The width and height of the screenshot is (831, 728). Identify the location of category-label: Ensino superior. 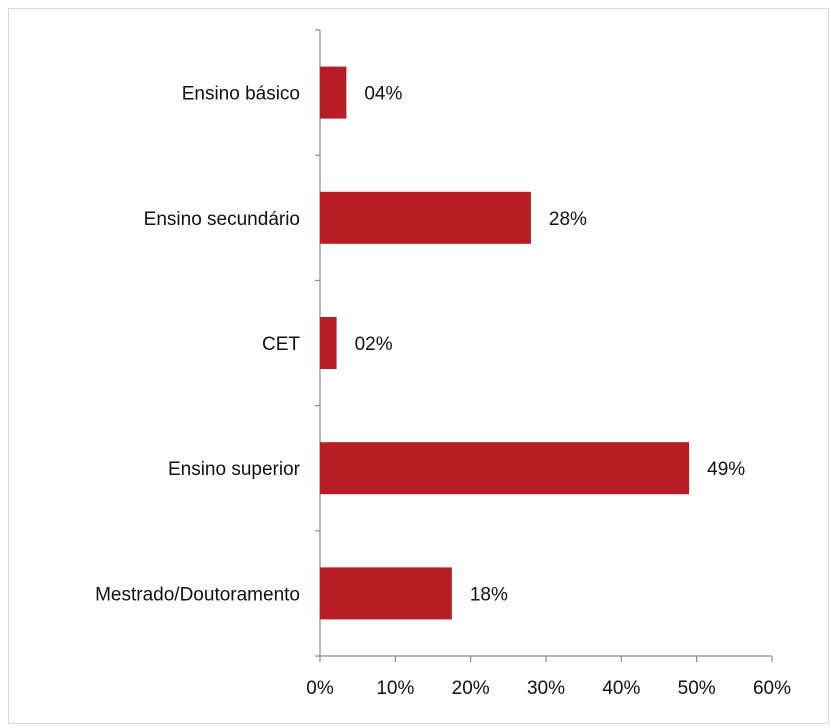
(234, 469).